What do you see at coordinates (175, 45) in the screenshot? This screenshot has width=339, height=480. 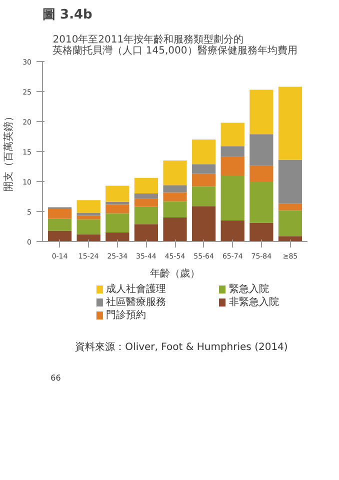 I see `chart-title: 2010年至2011年按年齡和服務類型劃分的英格蘭托貝灣（人口 145,000）醫療保健服務年均費用` at bounding box center [175, 45].